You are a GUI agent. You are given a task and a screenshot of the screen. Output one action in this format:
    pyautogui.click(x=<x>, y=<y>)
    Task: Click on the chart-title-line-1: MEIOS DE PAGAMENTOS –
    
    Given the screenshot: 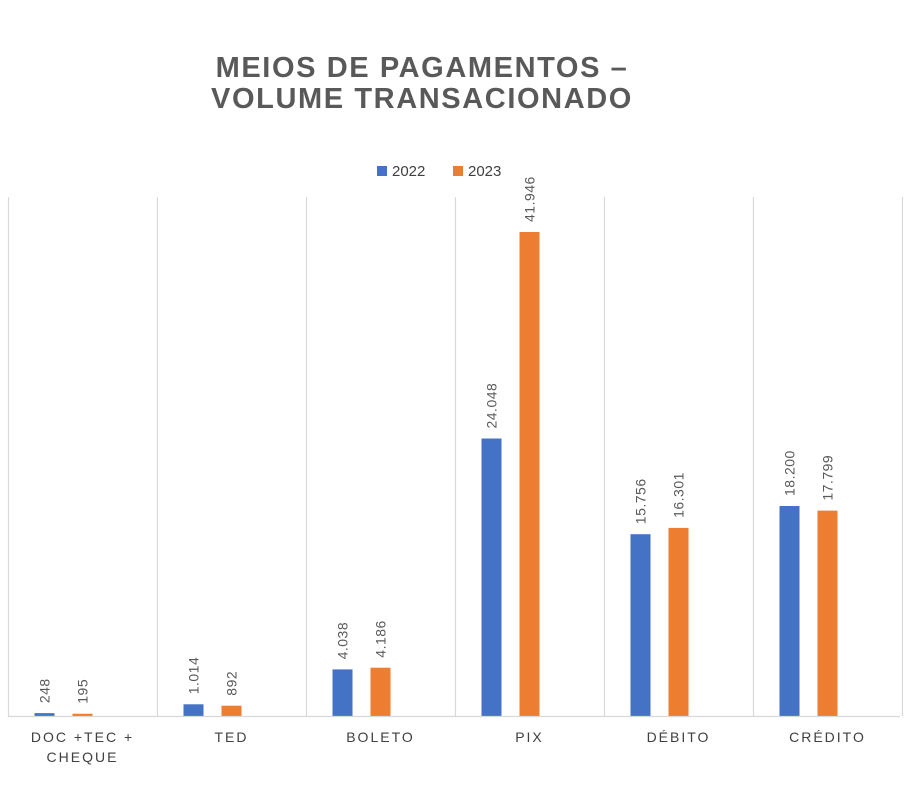 What is the action you would take?
    pyautogui.click(x=422, y=68)
    